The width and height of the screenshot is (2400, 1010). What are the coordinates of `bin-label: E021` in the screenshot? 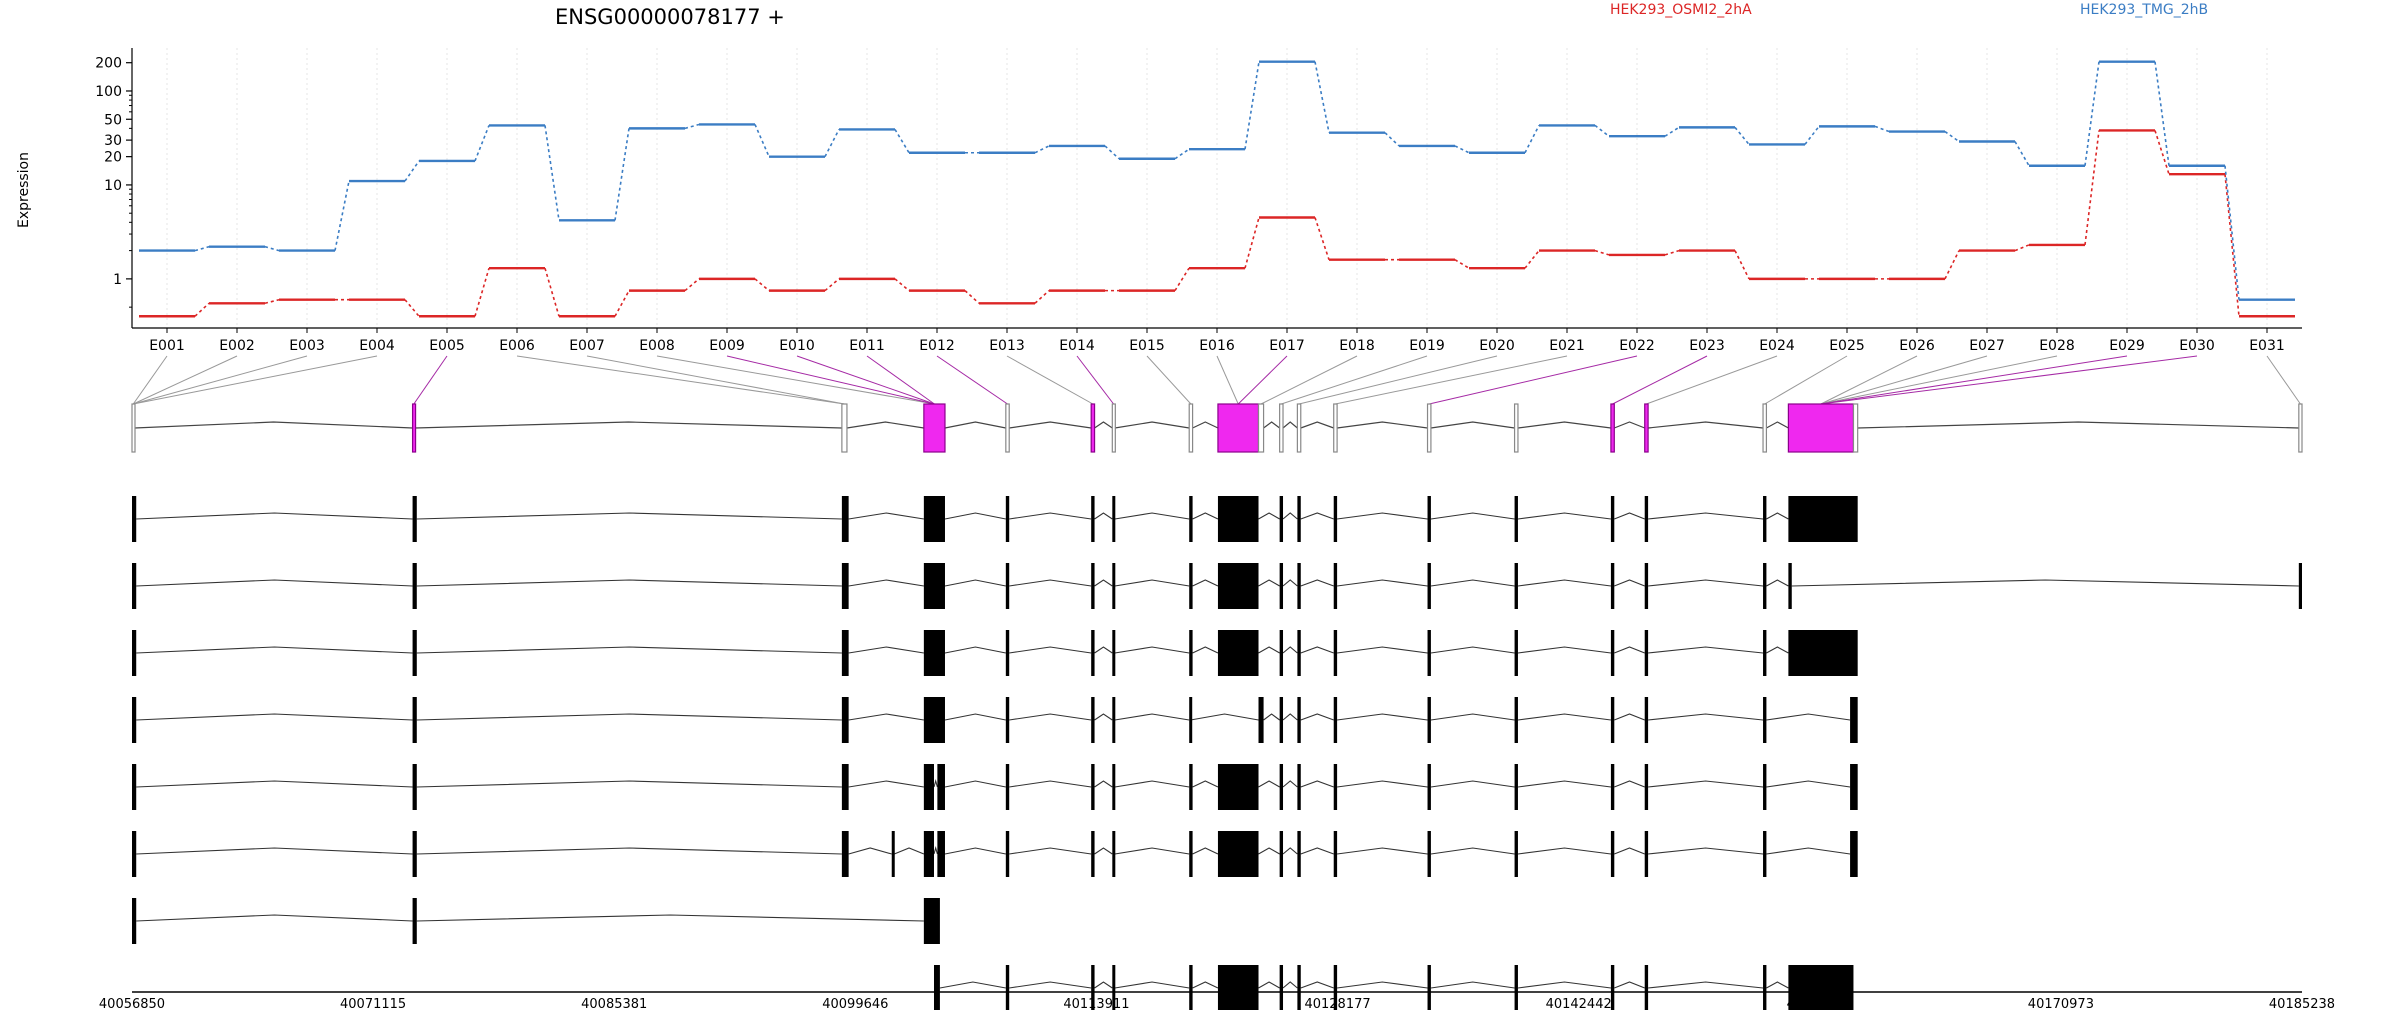 It's located at (1567, 346).